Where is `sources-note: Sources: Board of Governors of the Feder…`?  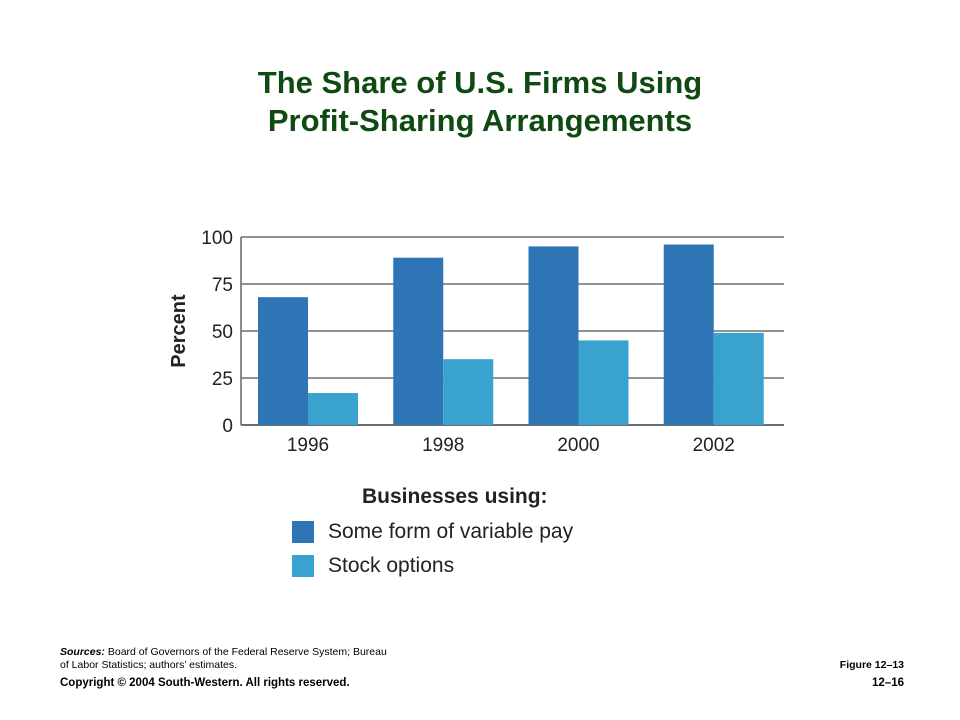 sources-note: Sources: Board of Governors of the Feder… is located at coordinates (225, 659).